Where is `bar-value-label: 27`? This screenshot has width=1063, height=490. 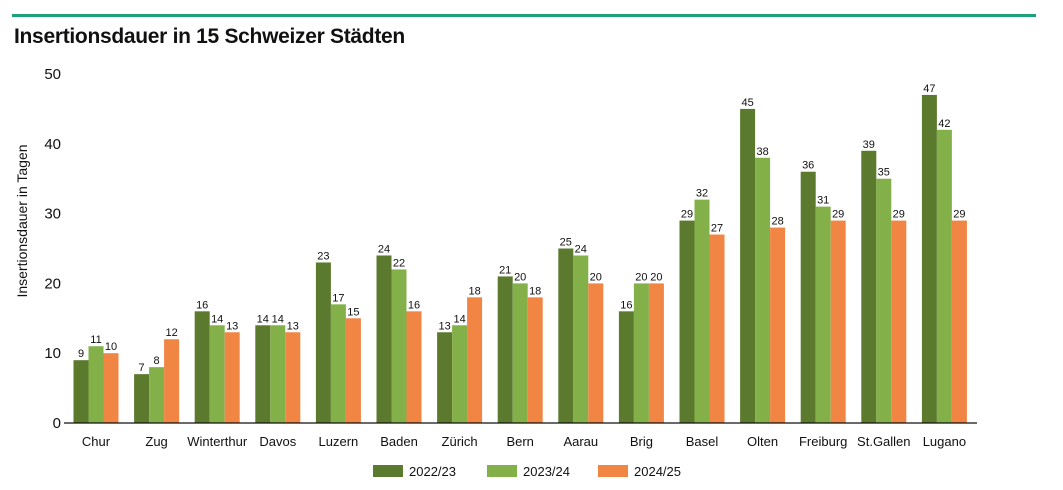 bar-value-label: 27 is located at coordinates (717, 229).